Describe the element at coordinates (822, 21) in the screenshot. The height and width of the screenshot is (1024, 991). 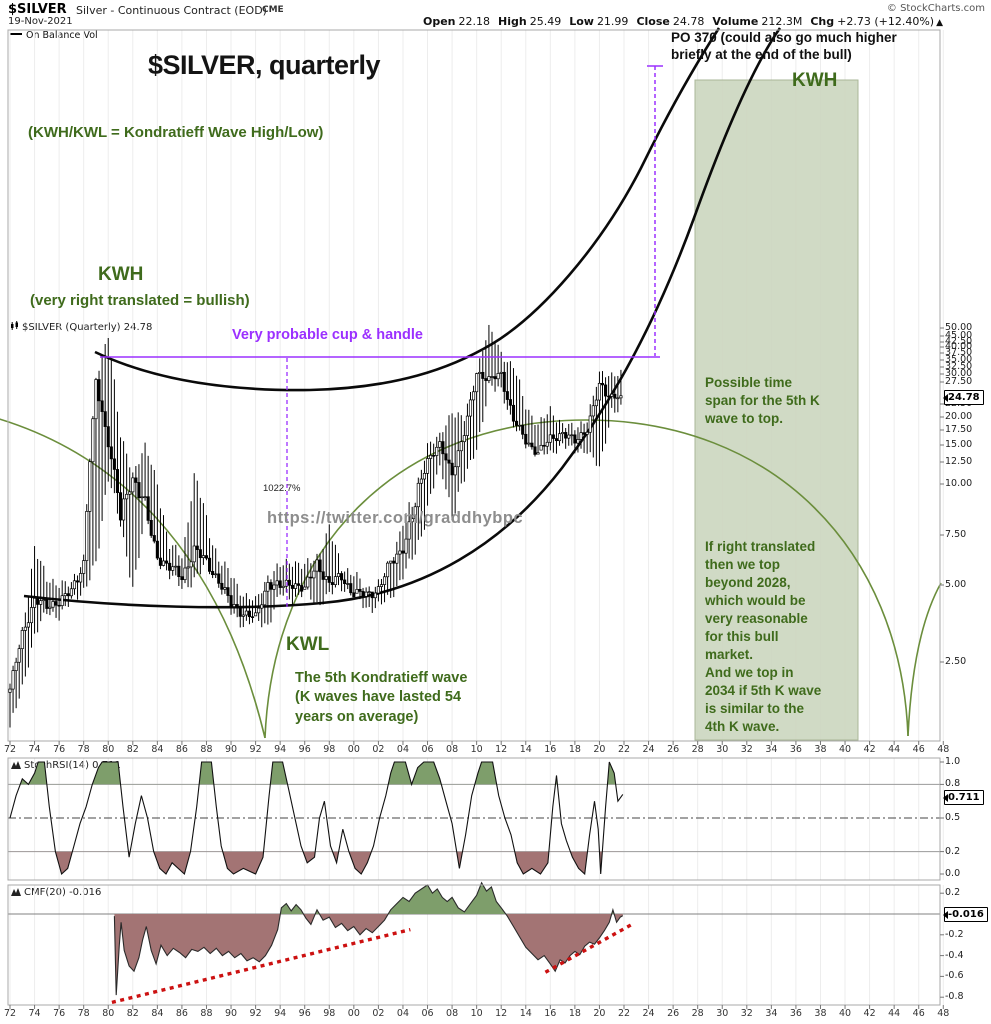
I see `chg-label: Chg` at that location.